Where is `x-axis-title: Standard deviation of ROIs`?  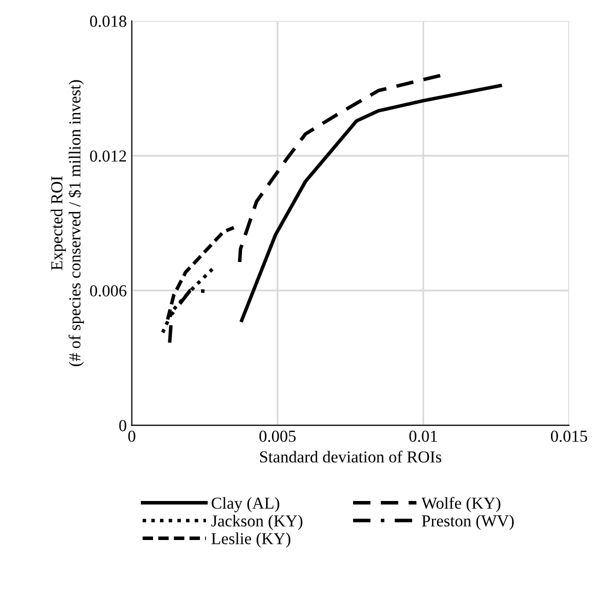
x-axis-title: Standard deviation of ROIs is located at coordinates (351, 456).